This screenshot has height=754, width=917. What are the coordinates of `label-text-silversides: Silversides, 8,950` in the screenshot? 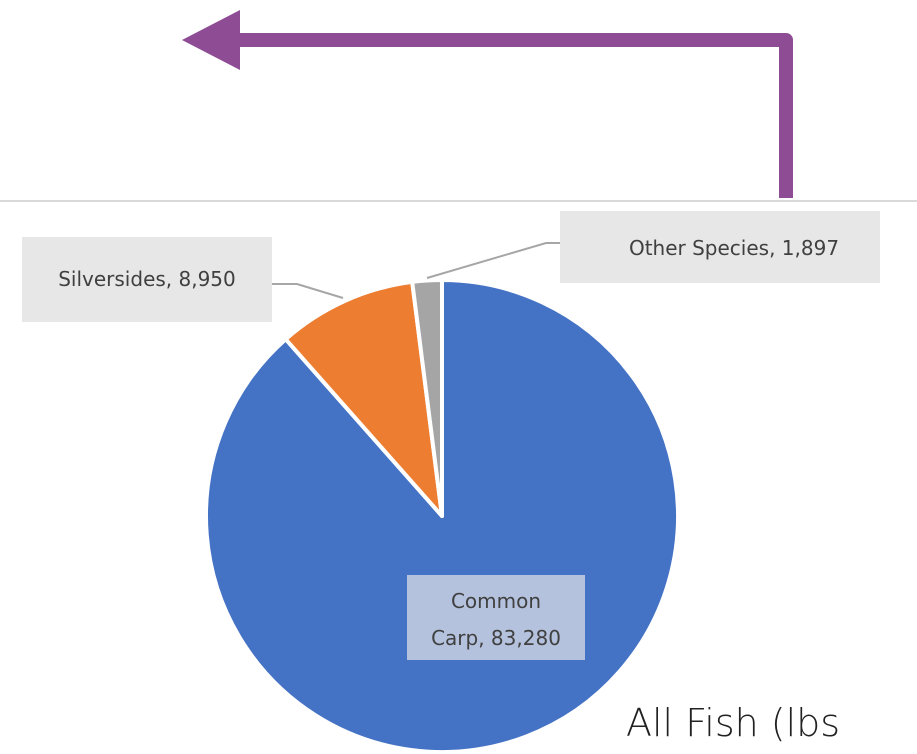 It's located at (147, 279).